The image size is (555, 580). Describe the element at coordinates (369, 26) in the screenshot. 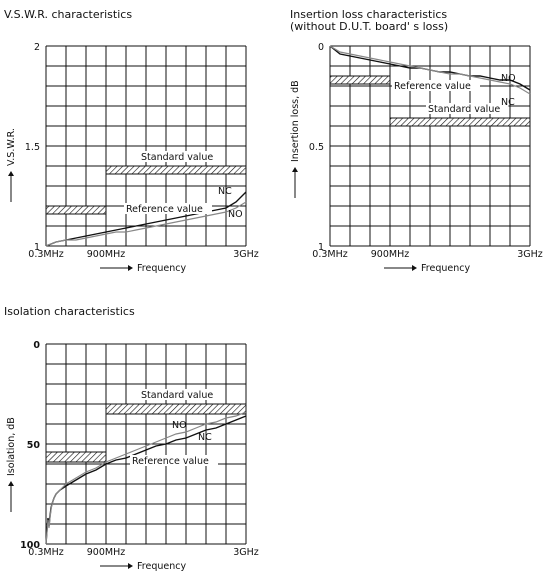

I see `insertion-loss-chart-subtitle: (without D.U.T. board' s loss)` at that location.